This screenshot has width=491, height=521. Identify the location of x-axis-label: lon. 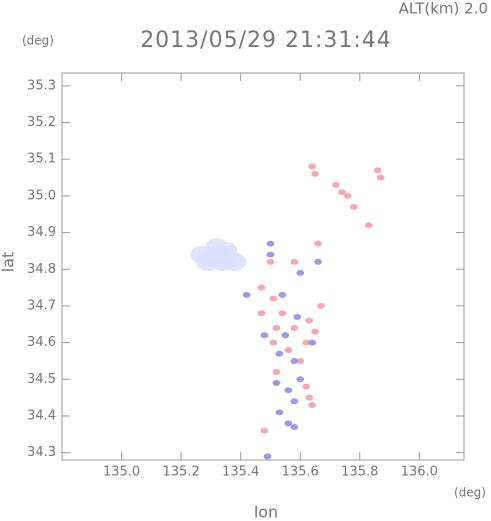
(266, 512).